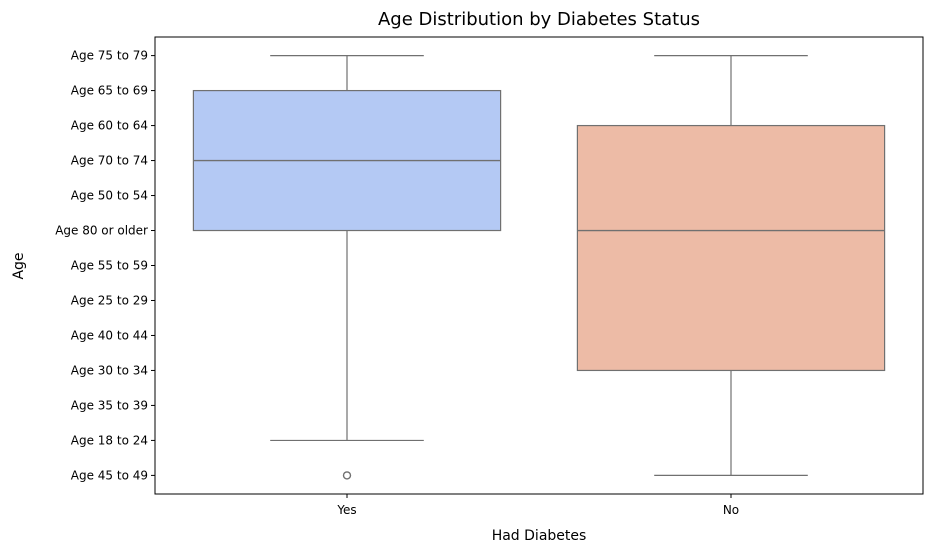  I want to click on y-tick-label: Age 40 to 44, so click(109, 335).